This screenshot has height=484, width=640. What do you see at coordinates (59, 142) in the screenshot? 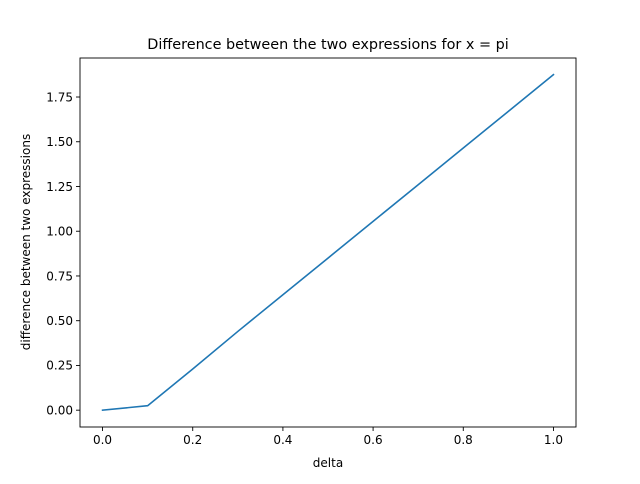
I see `y-tick-label: 1.50` at bounding box center [59, 142].